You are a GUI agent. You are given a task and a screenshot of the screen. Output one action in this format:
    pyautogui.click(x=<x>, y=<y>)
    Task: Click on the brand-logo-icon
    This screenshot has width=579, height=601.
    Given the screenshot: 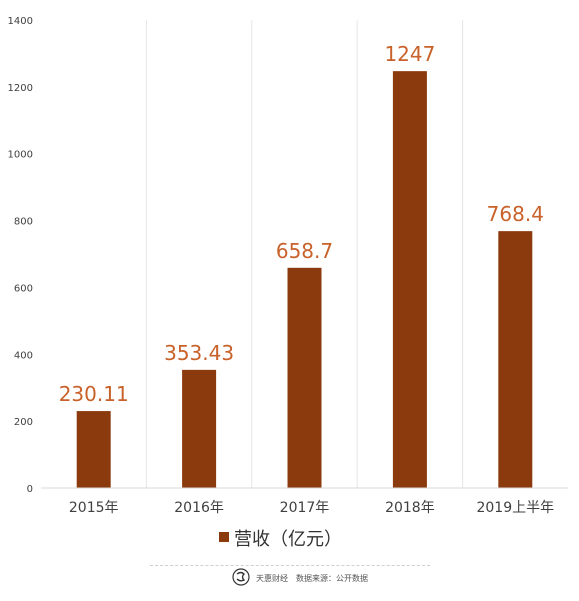 What is the action you would take?
    pyautogui.click(x=241, y=577)
    